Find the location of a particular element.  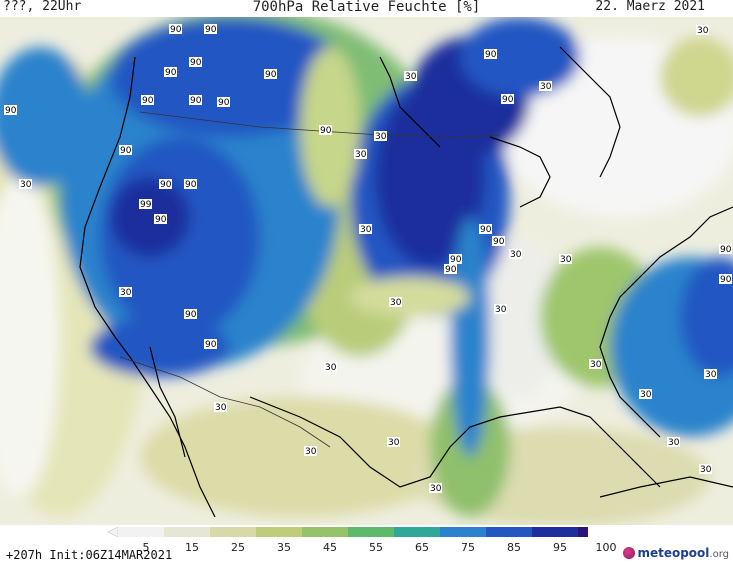

colorbar-tick-label: 15 is located at coordinates (192, 547).